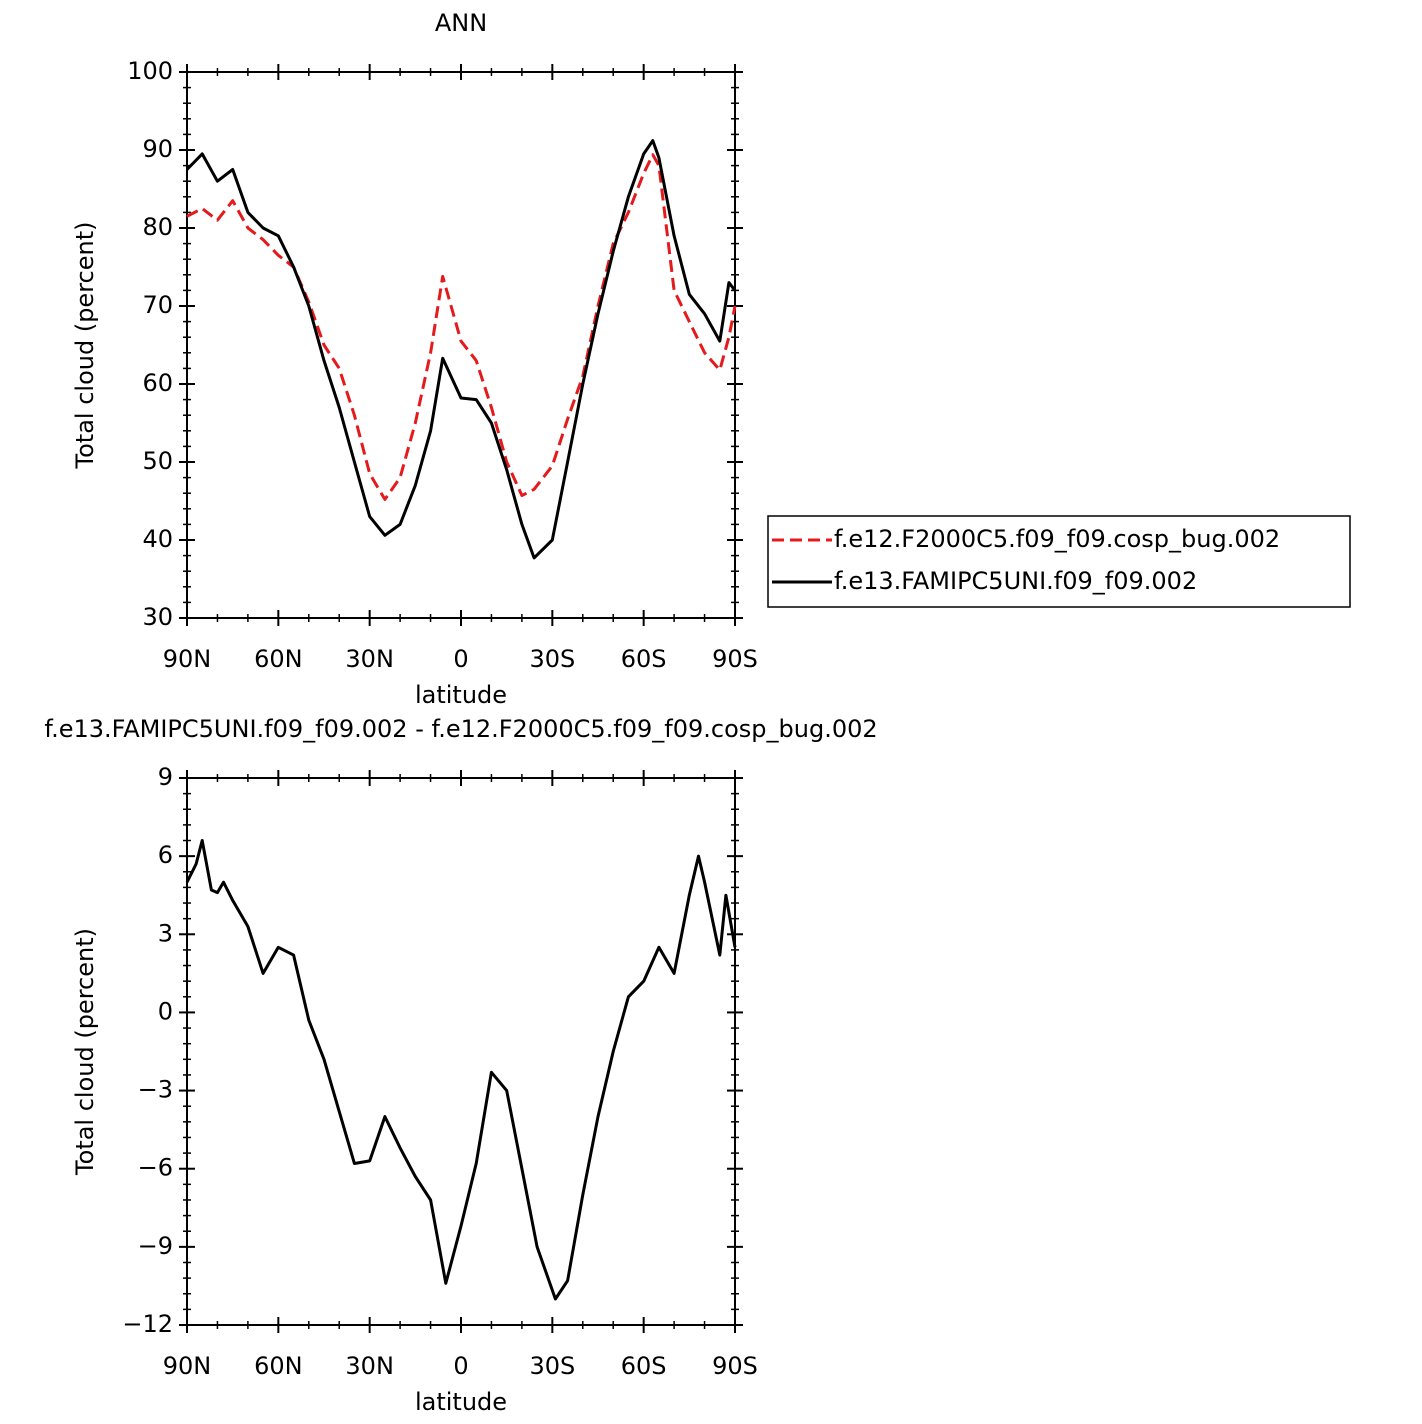  Describe the element at coordinates (157, 305) in the screenshot. I see `y-tick-label: 70` at that location.